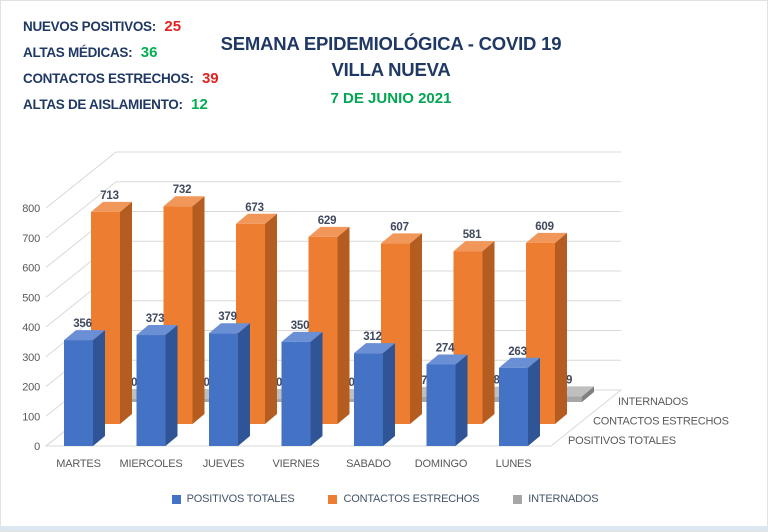 The image size is (768, 532). What do you see at coordinates (31, 417) in the screenshot?
I see `y-axis-label: 100` at bounding box center [31, 417].